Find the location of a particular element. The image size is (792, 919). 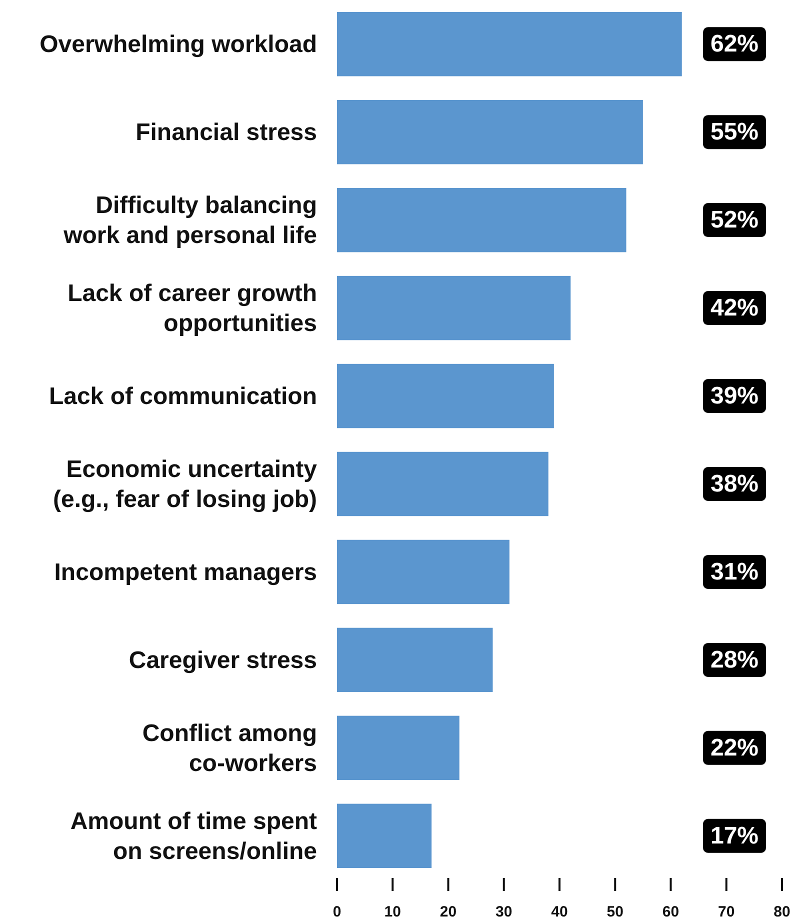

data-label: 28% is located at coordinates (734, 660).